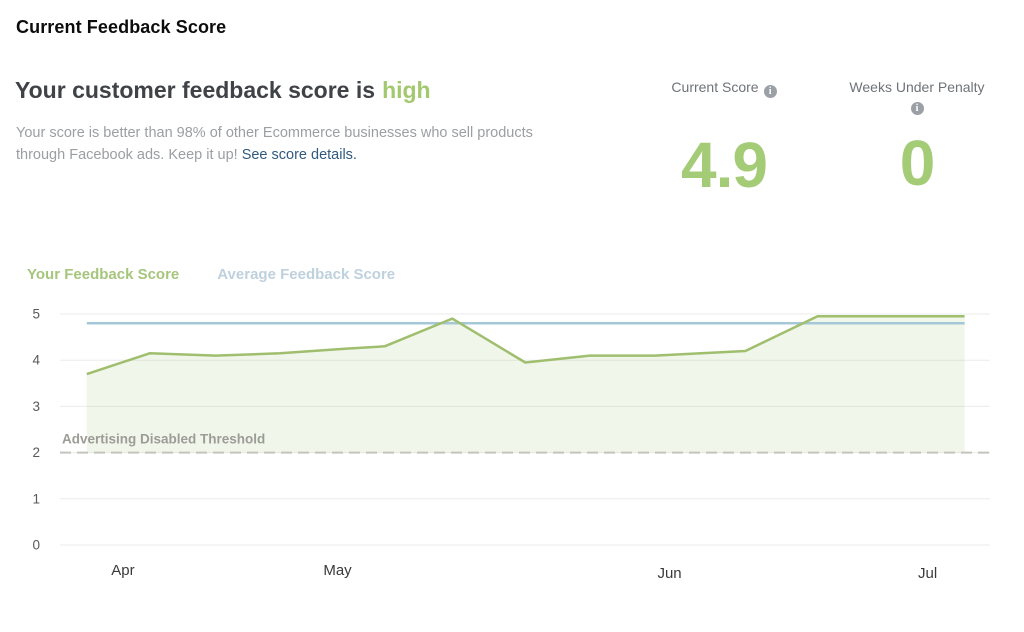 The width and height of the screenshot is (1024, 632). Describe the element at coordinates (36, 452) in the screenshot. I see `y-tick-label: 2` at that location.